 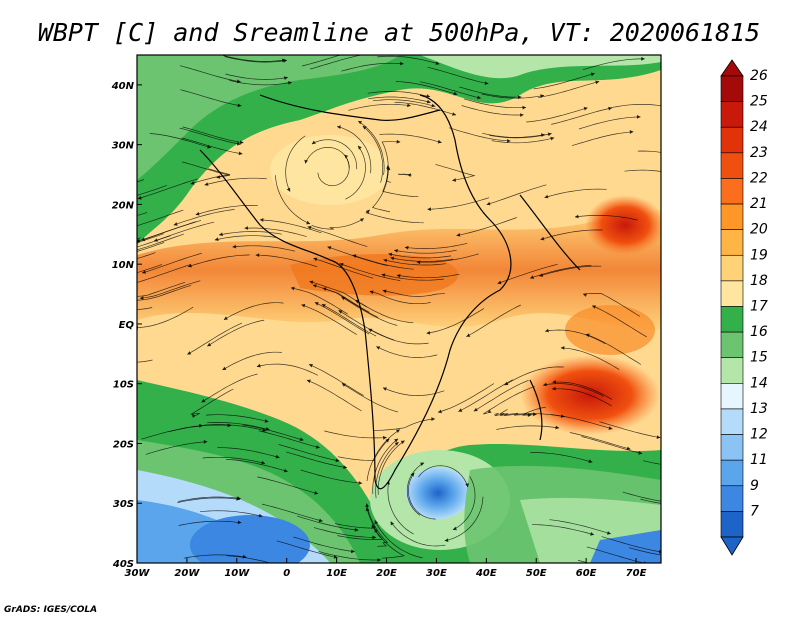 I want to click on x-tick-label: 30E, so click(x=436, y=573).